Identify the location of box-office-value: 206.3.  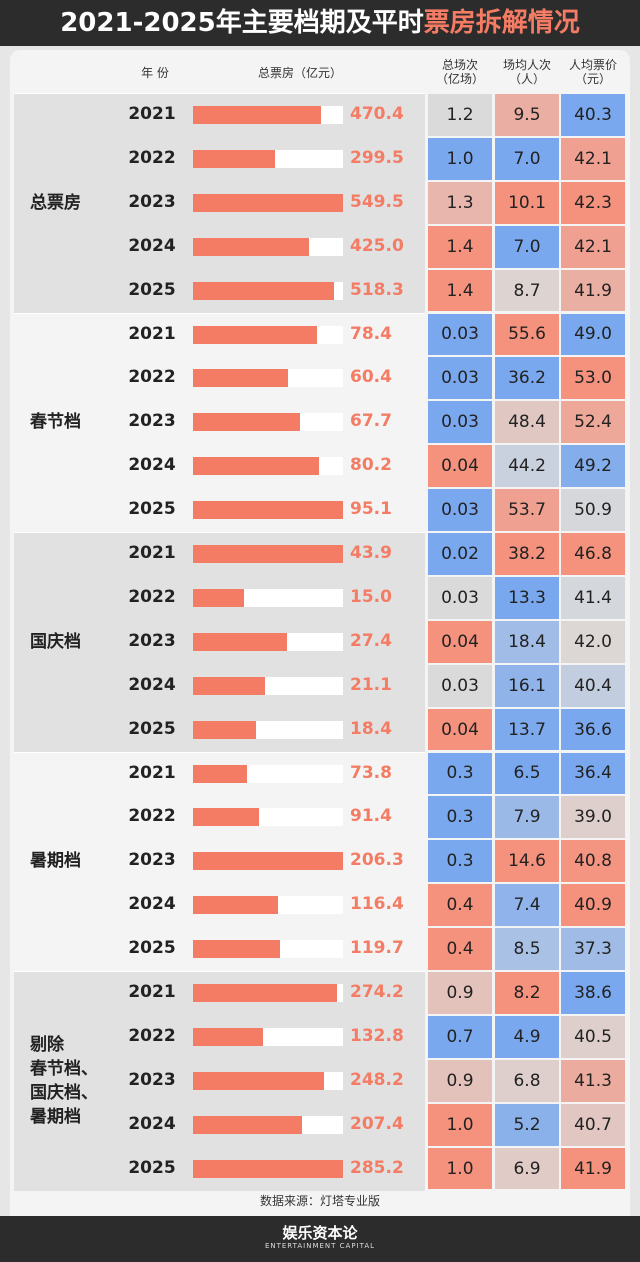
(377, 860).